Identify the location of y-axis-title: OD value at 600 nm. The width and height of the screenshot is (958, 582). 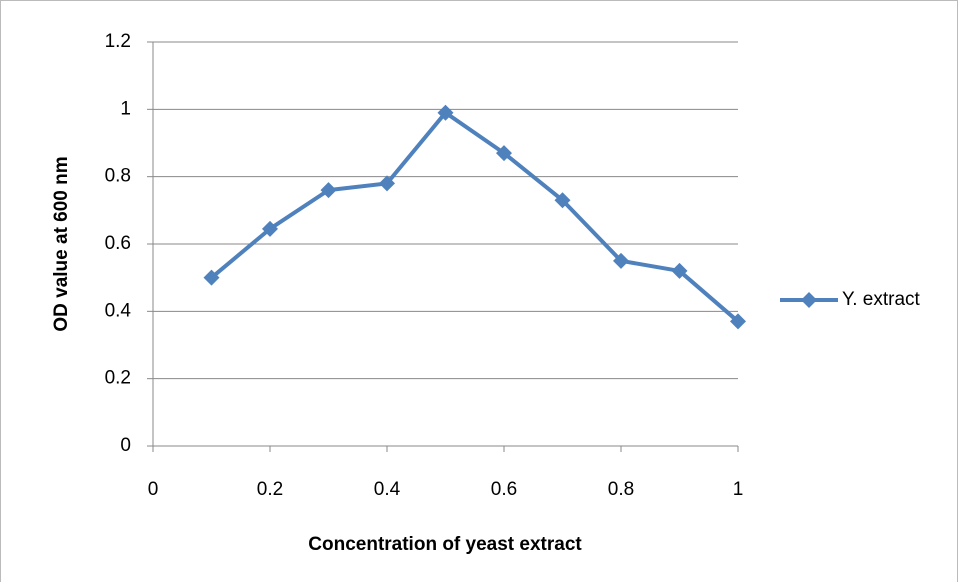
(61, 243).